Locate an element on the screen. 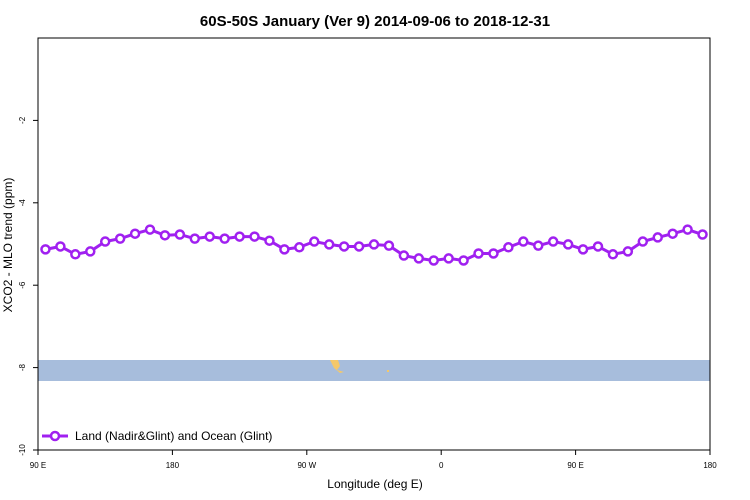 The image size is (750, 500). y-axis-label: XCO2 - MLO trend (ppm) is located at coordinates (8, 245).